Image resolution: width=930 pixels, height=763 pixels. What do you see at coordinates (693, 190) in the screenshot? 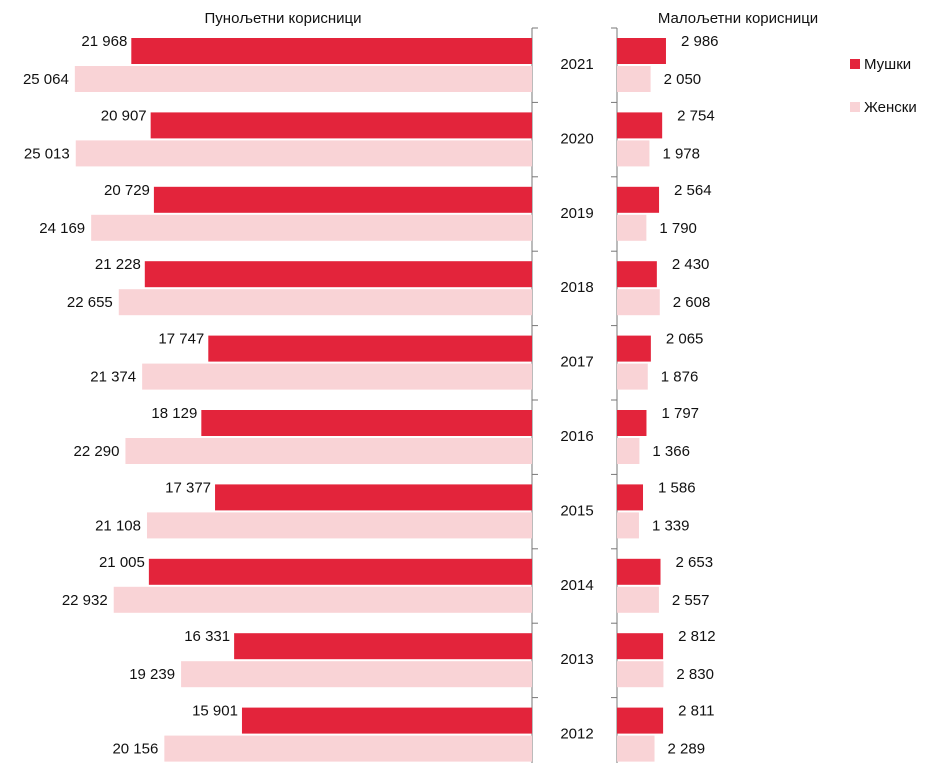
I see `value-label: 2 564` at bounding box center [693, 190].